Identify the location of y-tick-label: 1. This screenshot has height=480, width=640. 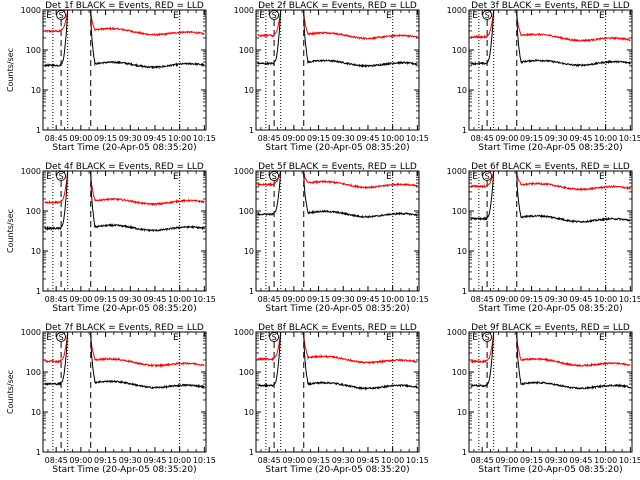
(38, 130).